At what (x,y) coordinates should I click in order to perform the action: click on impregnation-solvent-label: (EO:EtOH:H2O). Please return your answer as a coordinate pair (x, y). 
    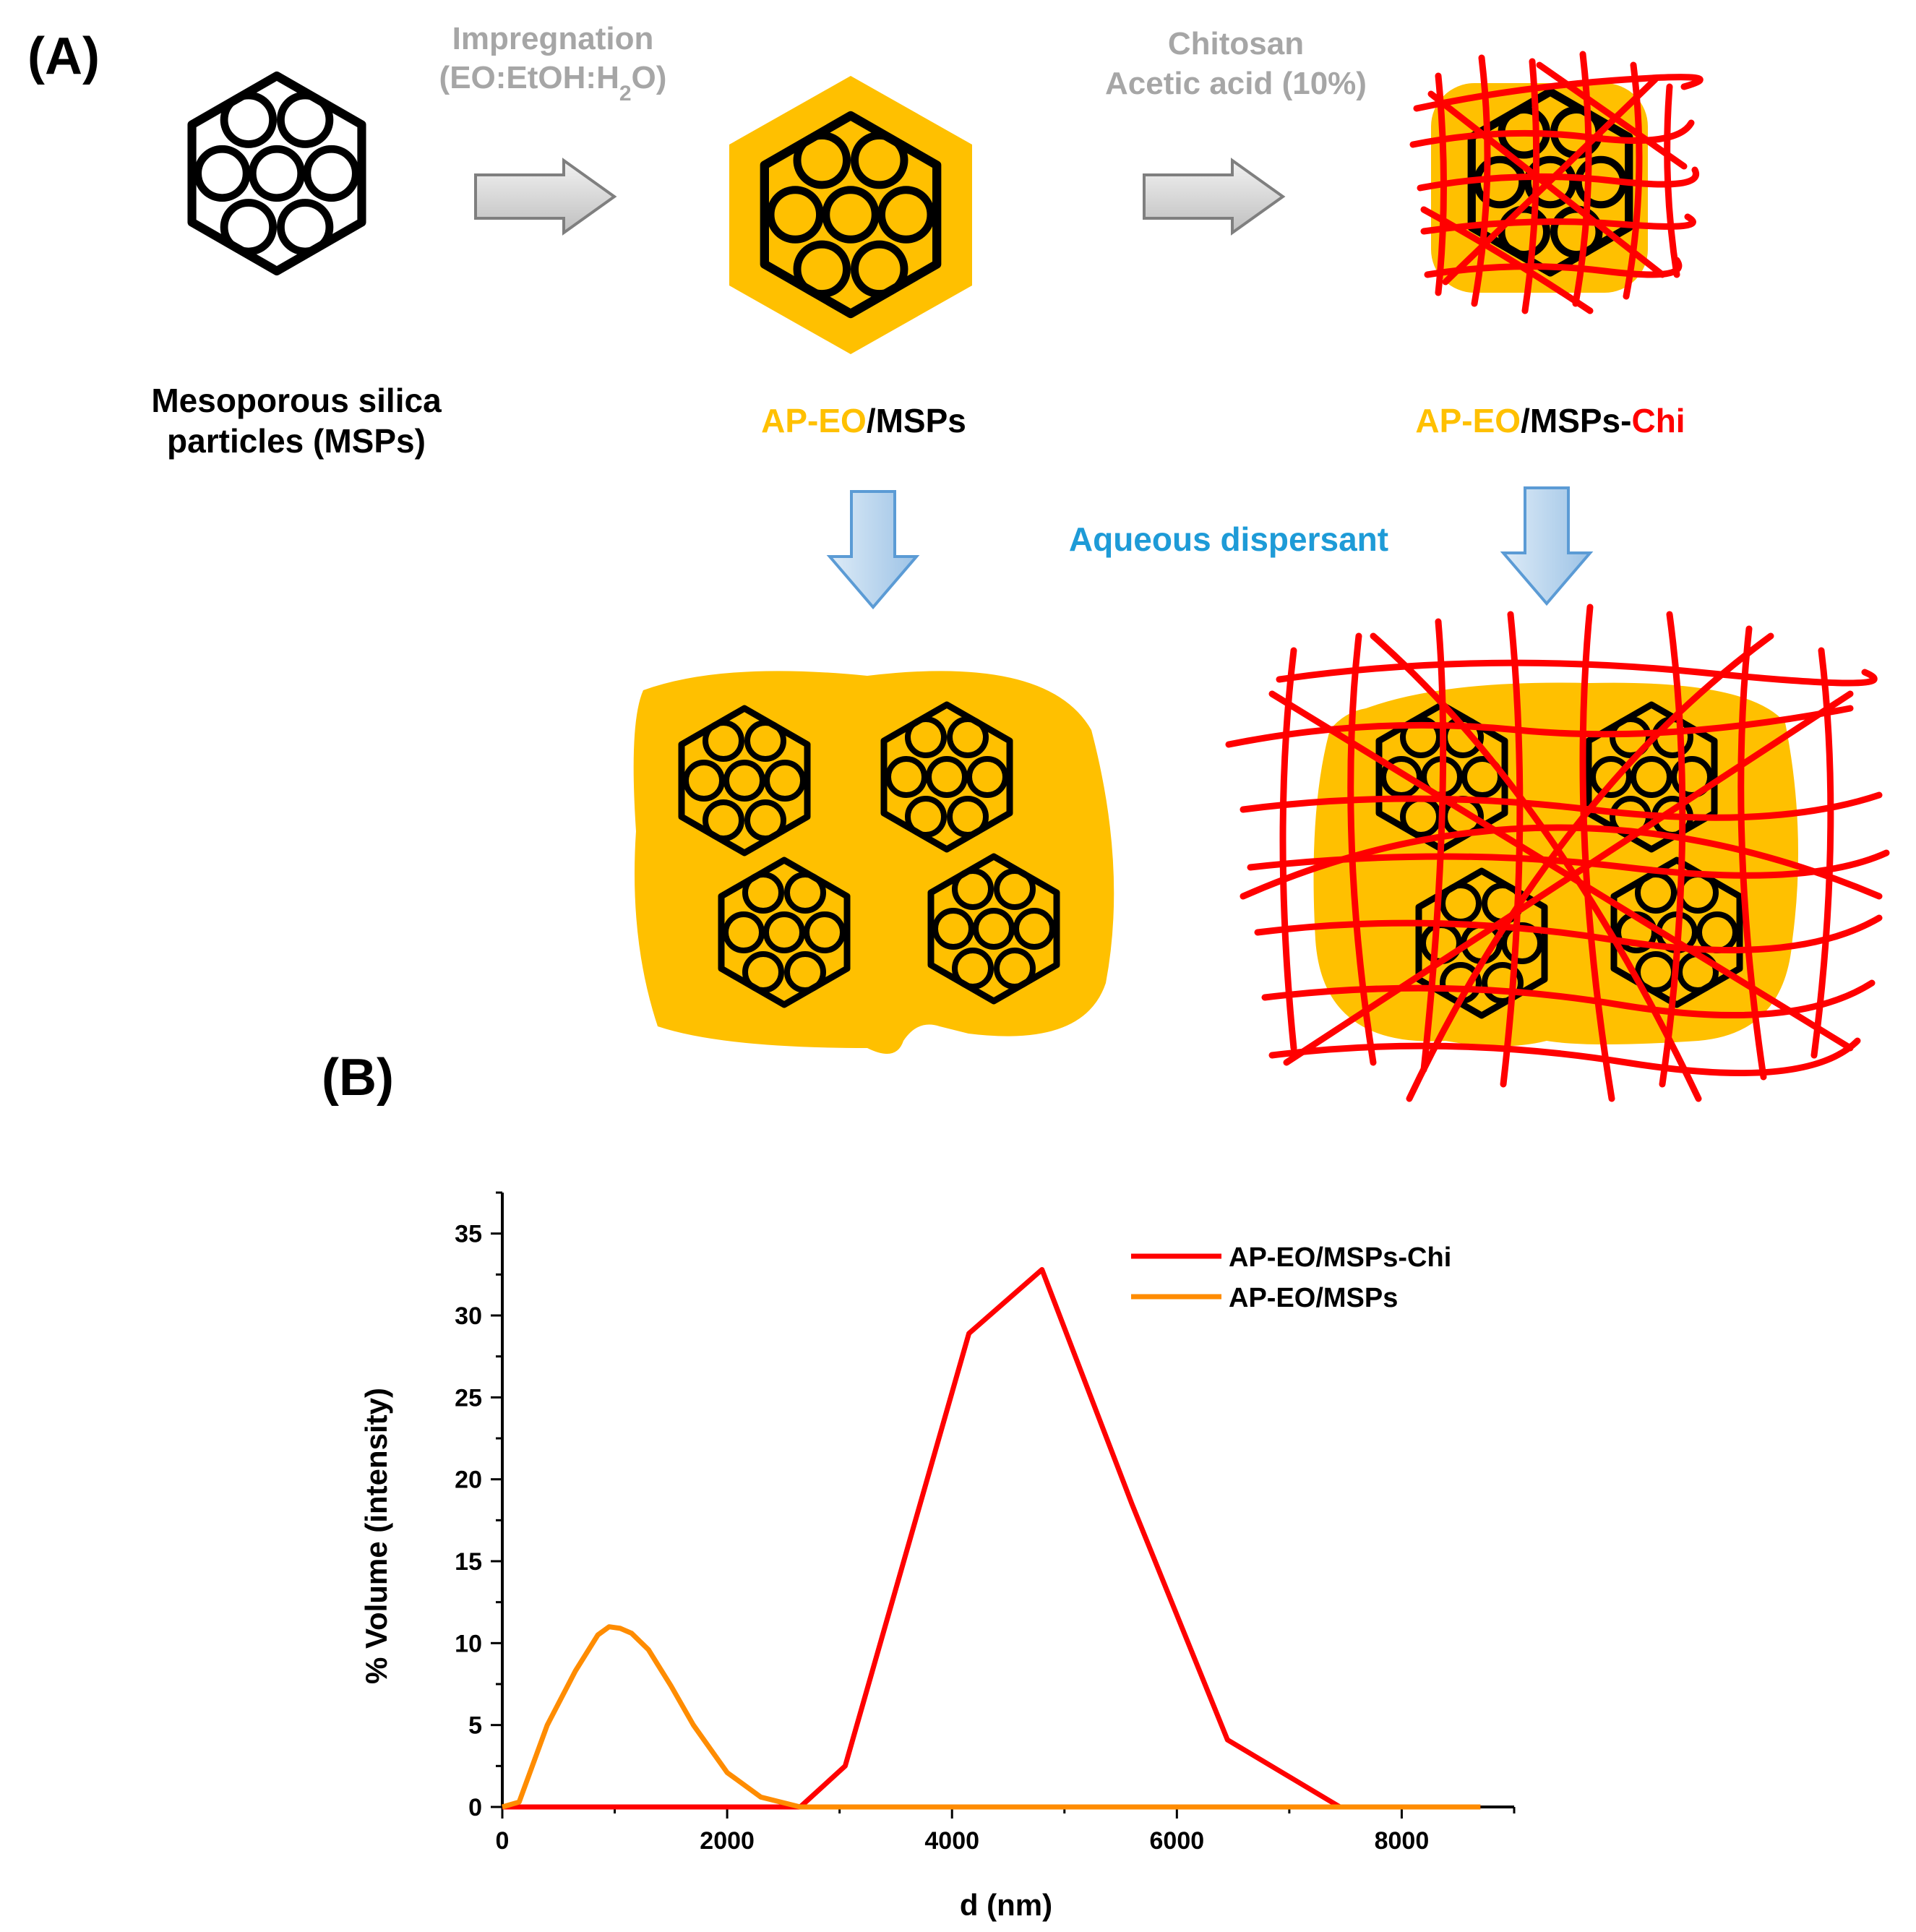
    Looking at the image, I should click on (553, 83).